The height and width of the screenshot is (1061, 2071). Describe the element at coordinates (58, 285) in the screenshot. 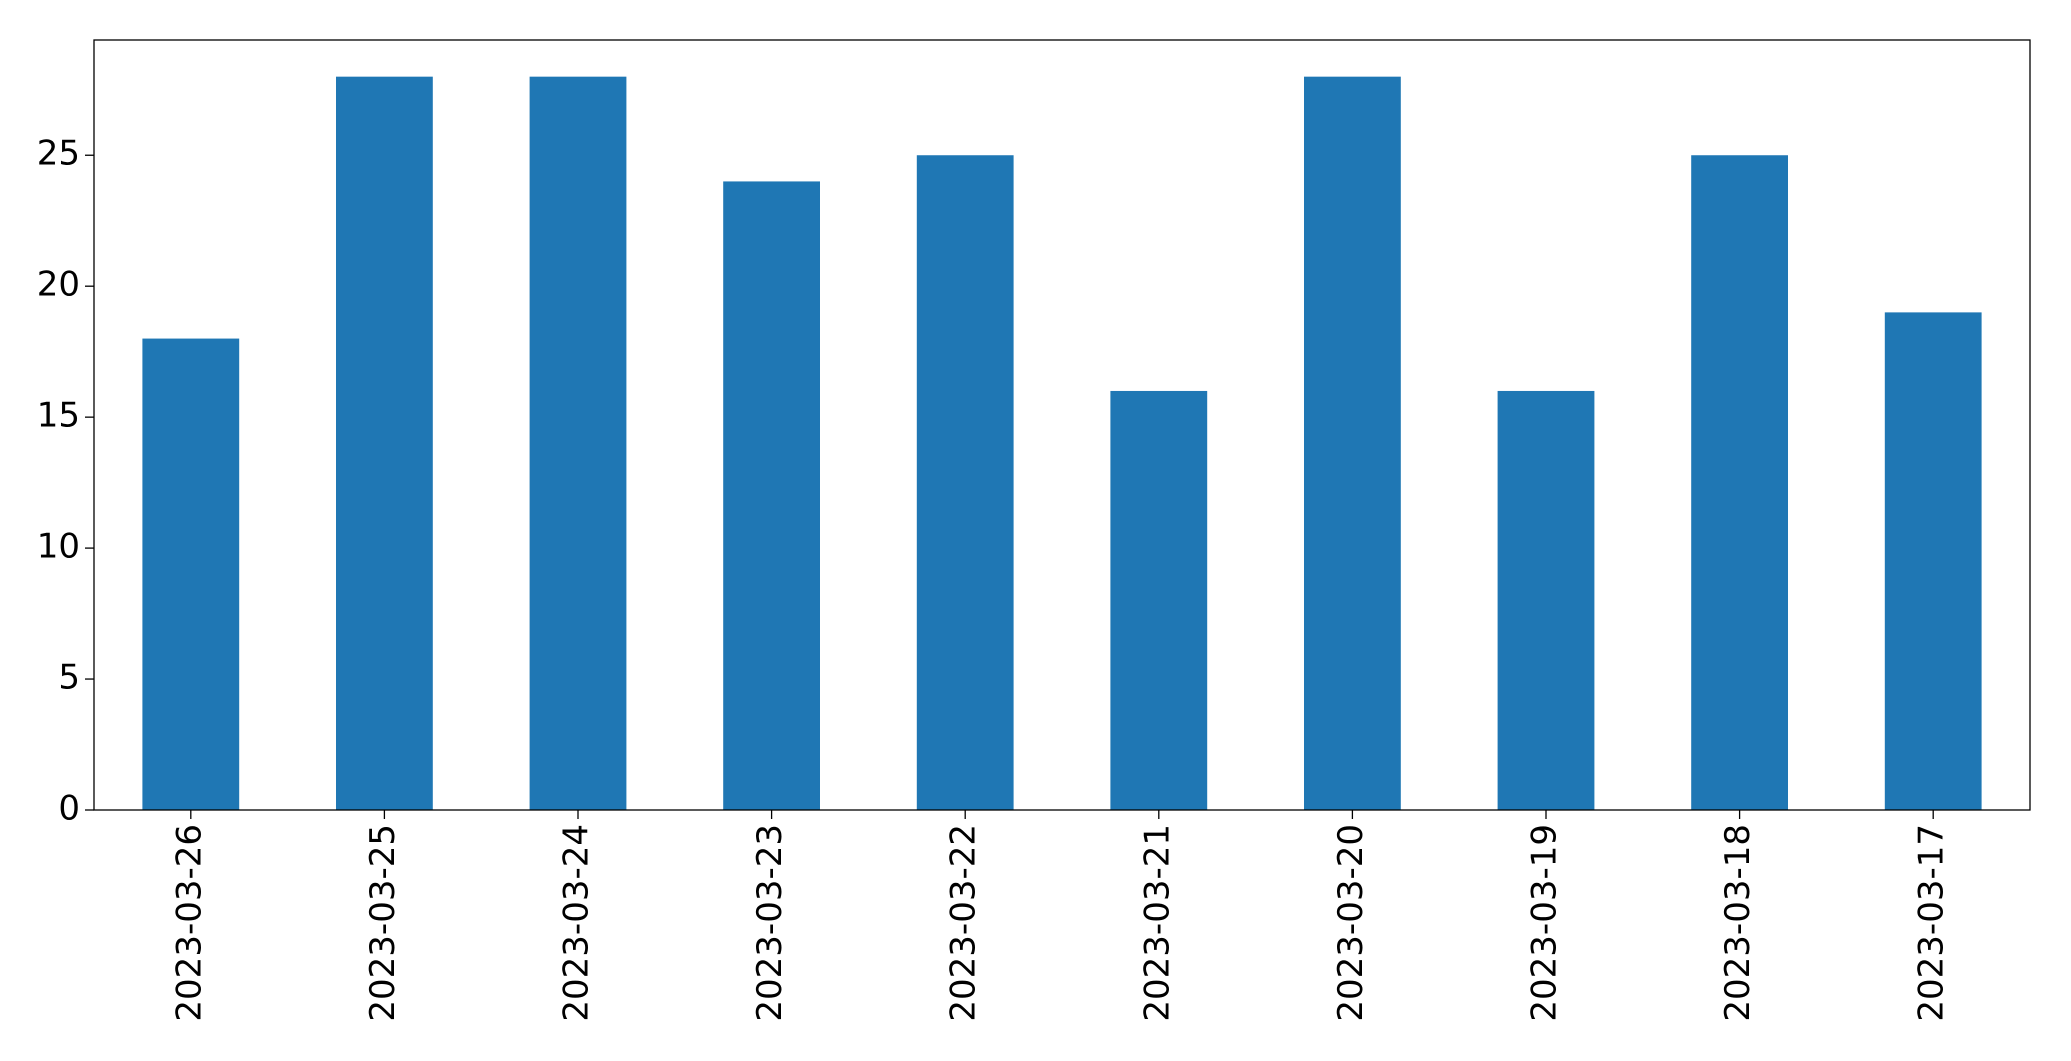

I see `y-tick-label: 20` at that location.